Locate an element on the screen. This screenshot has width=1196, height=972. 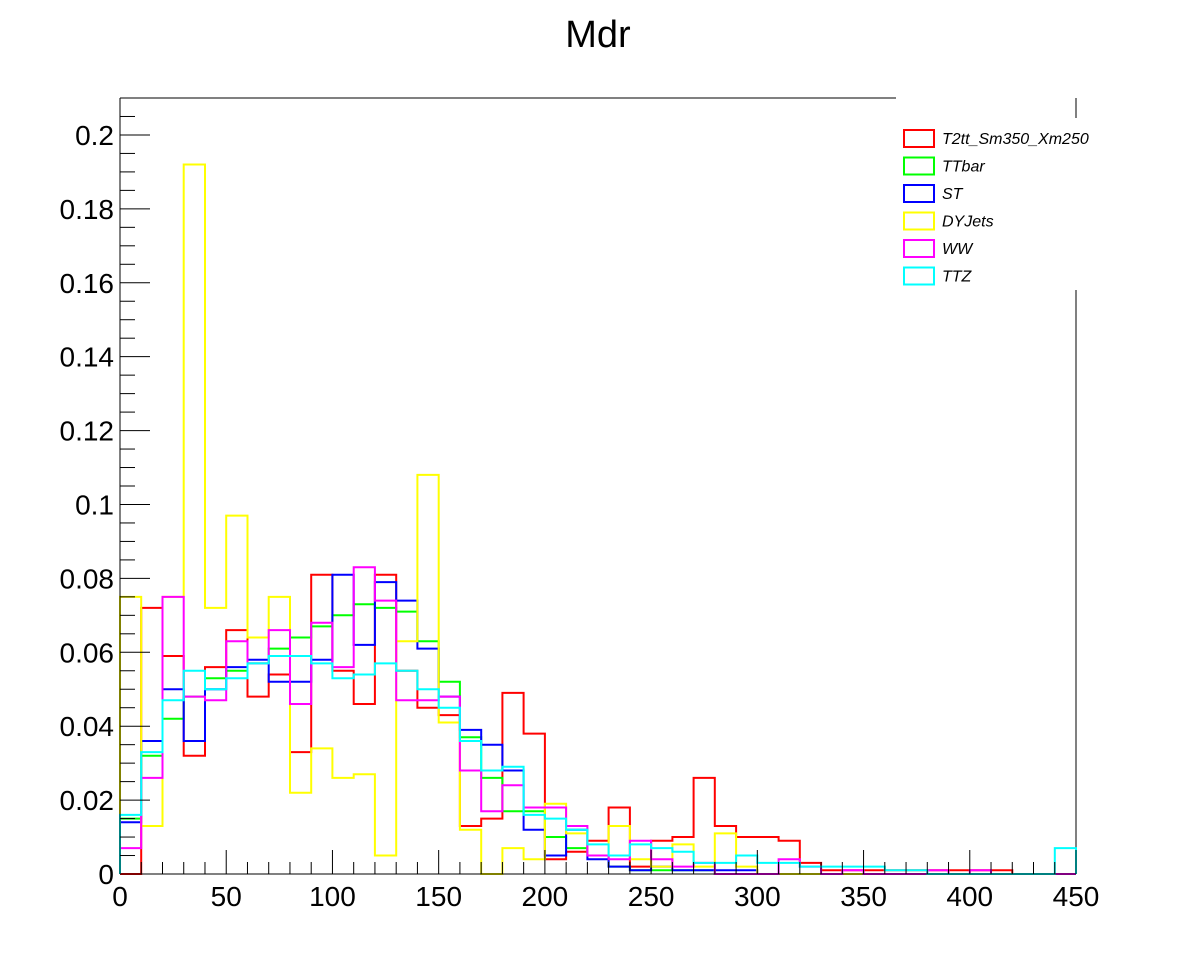
x-tick-label: 250 is located at coordinates (651, 896).